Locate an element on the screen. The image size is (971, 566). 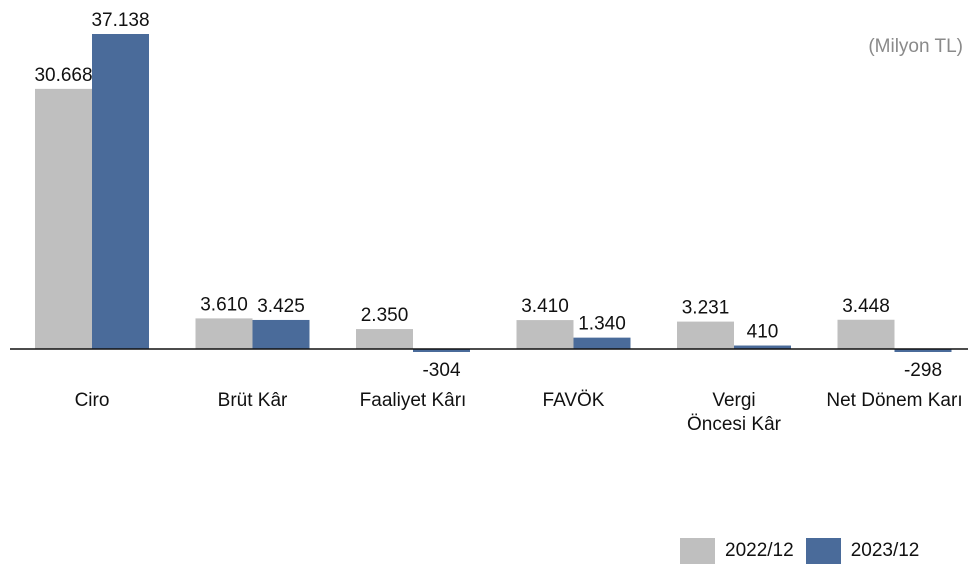
category-label-0: Ciro is located at coordinates (92, 400).